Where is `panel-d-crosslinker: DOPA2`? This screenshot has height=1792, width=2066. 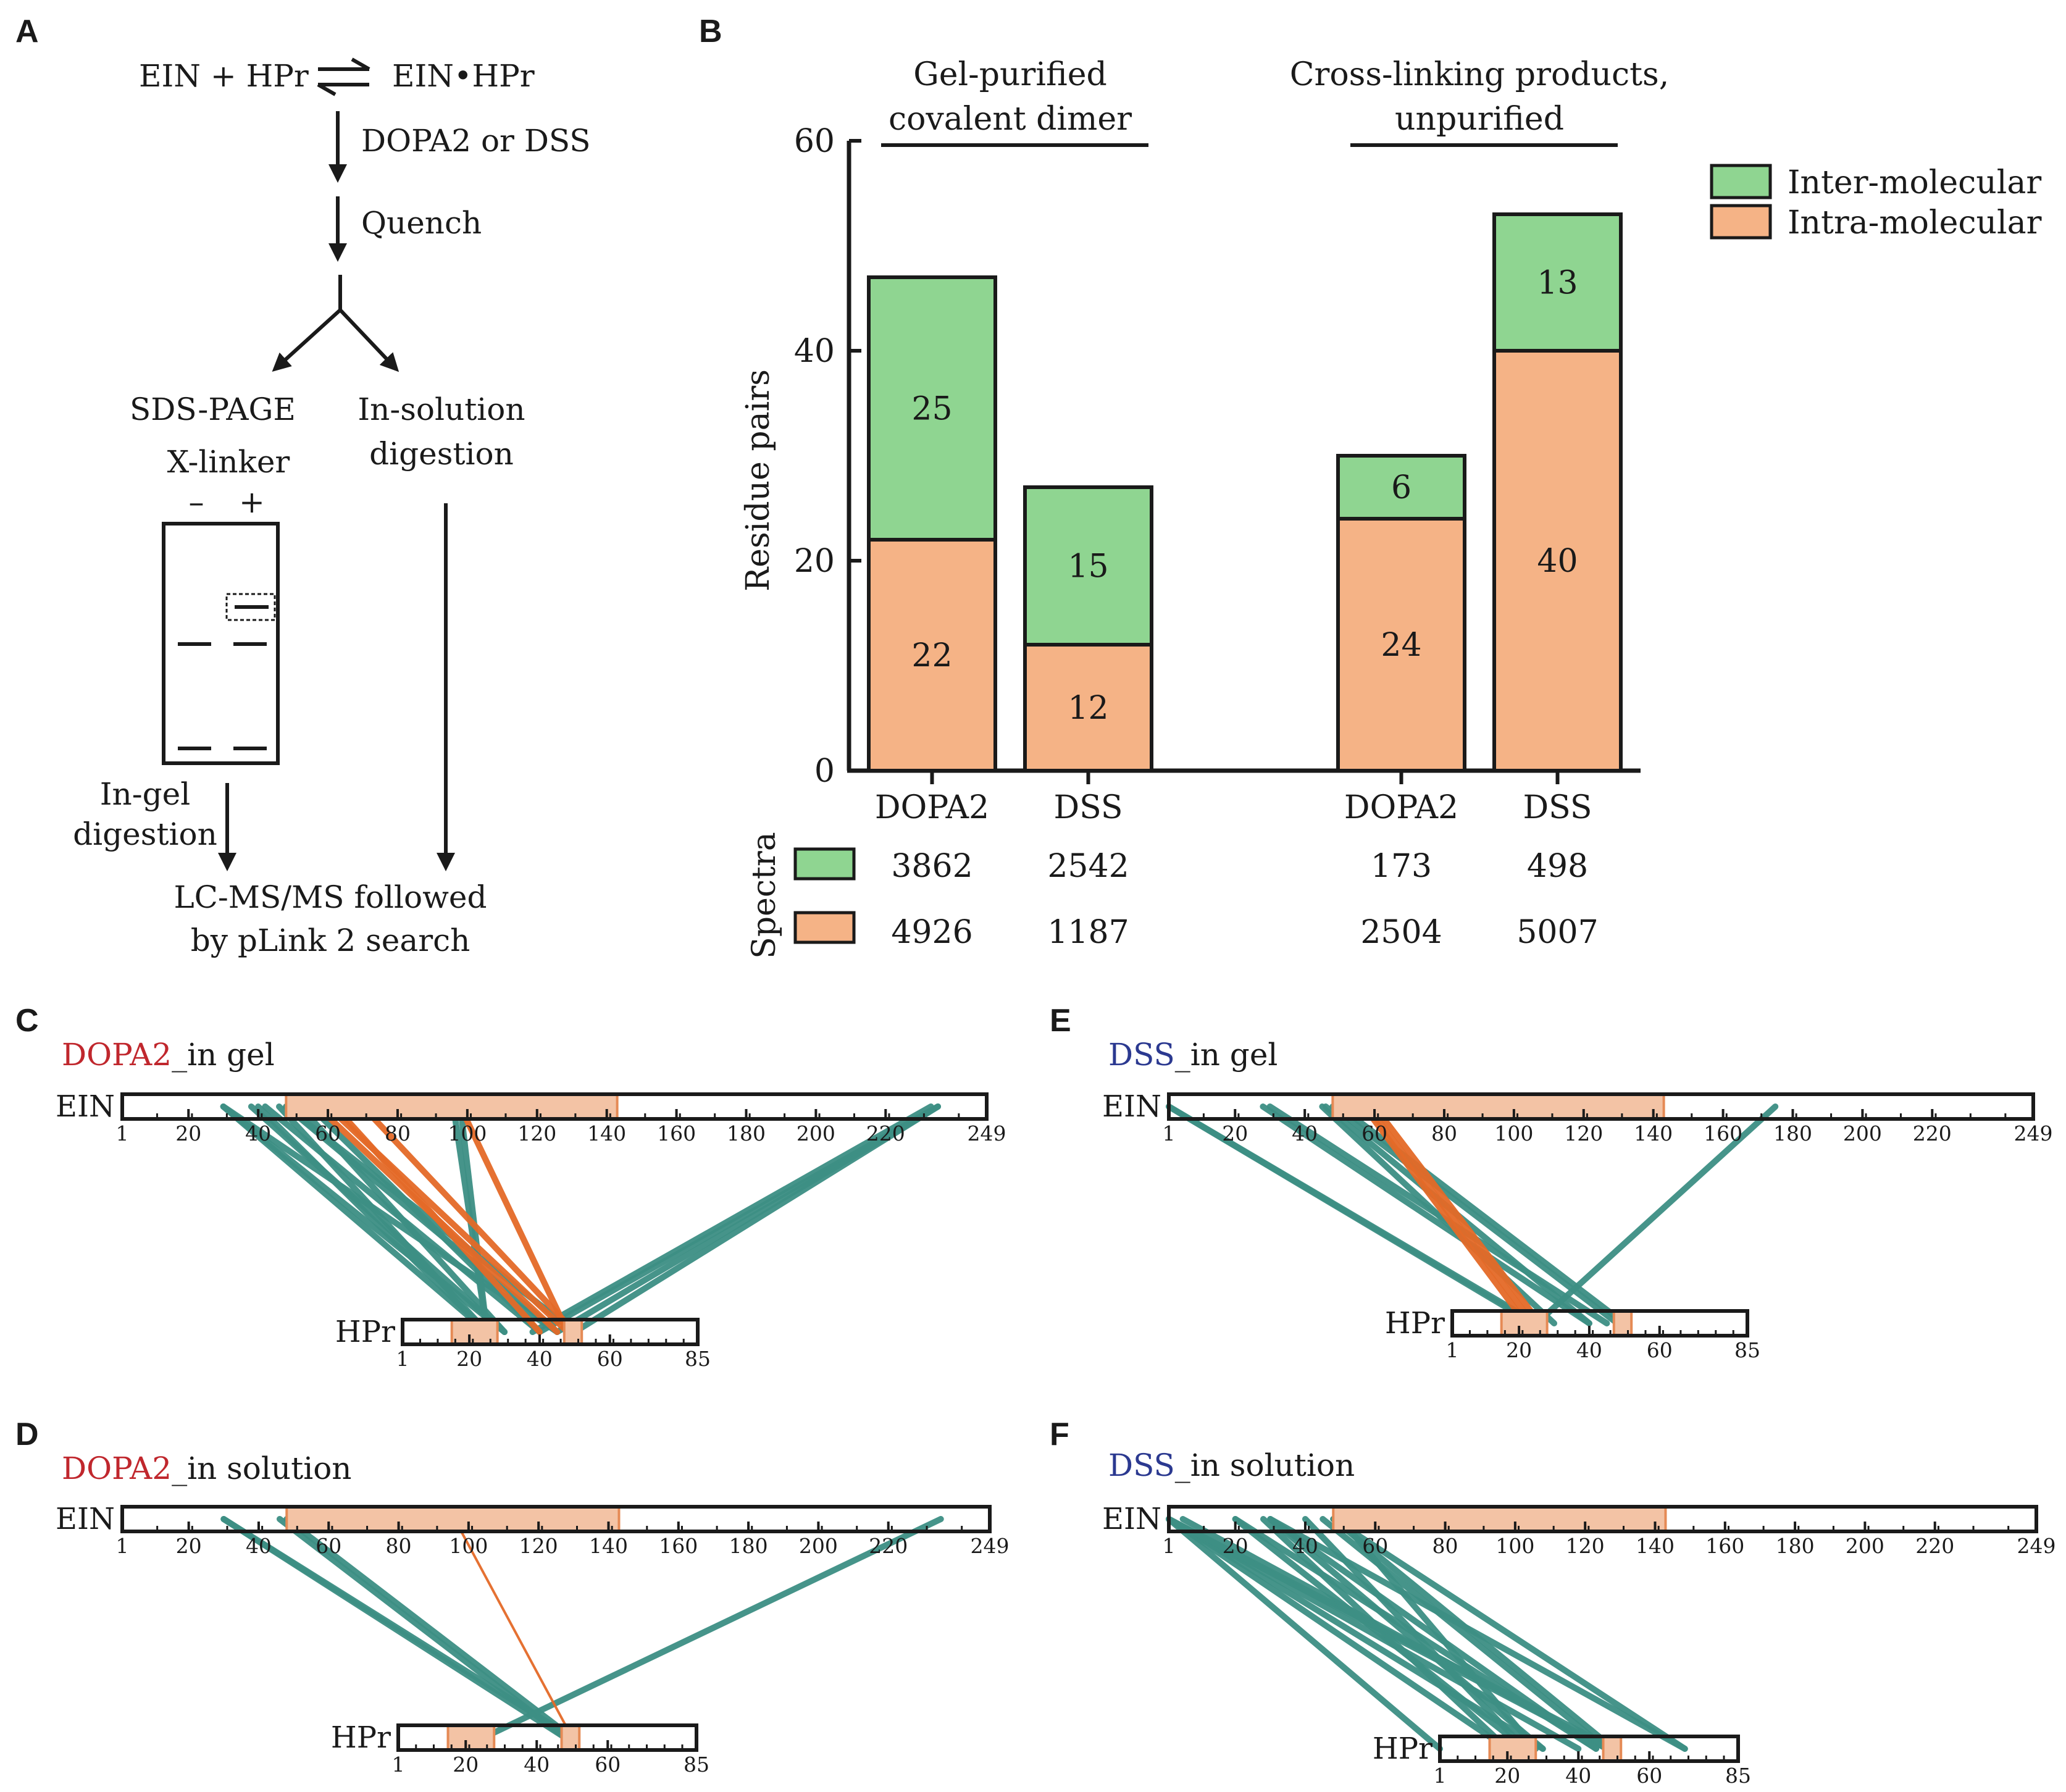
panel-d-crosslinker: DOPA2 is located at coordinates (117, 1468).